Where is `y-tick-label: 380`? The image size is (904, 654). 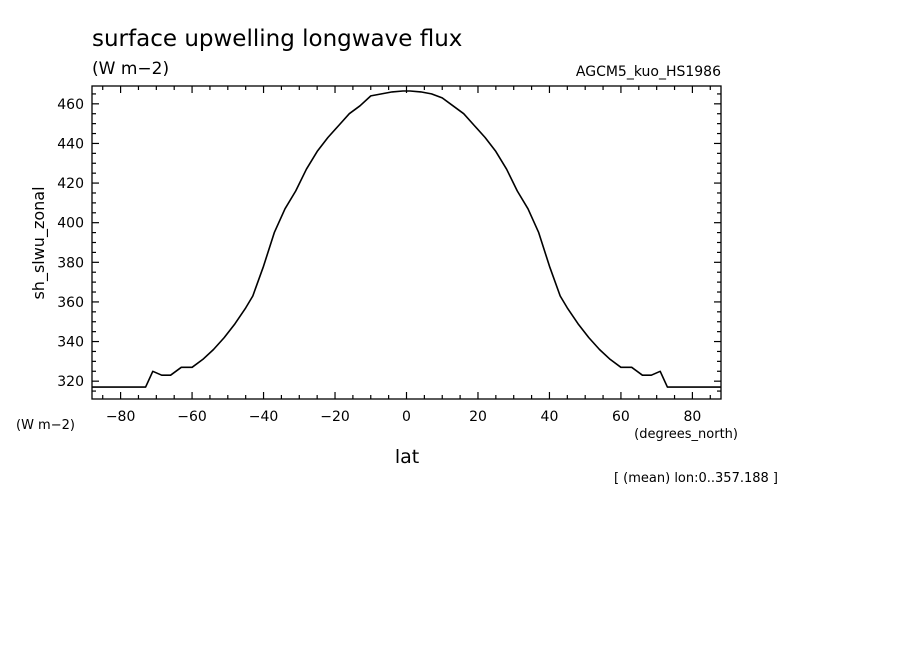 y-tick-label: 380 is located at coordinates (70, 263).